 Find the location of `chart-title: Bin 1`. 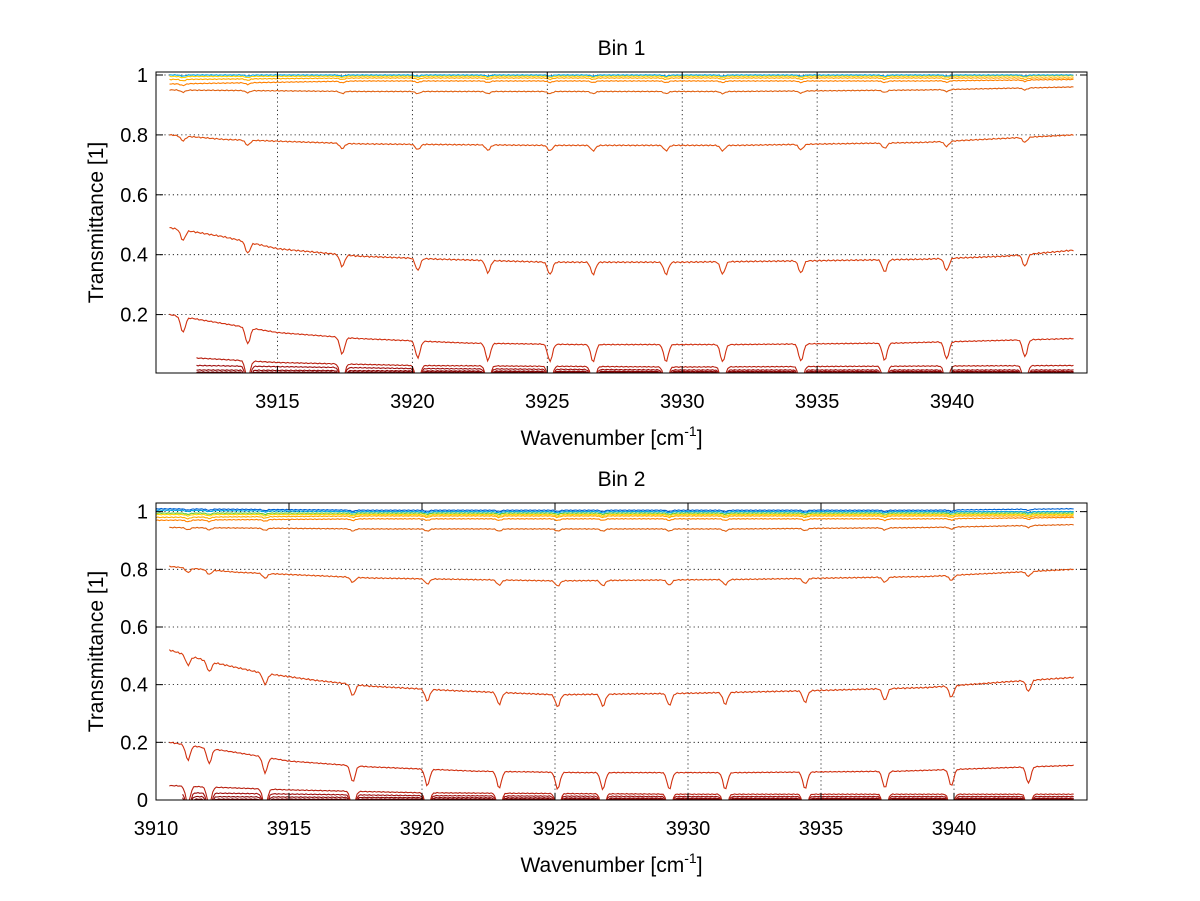

chart-title: Bin 1 is located at coordinates (622, 48).